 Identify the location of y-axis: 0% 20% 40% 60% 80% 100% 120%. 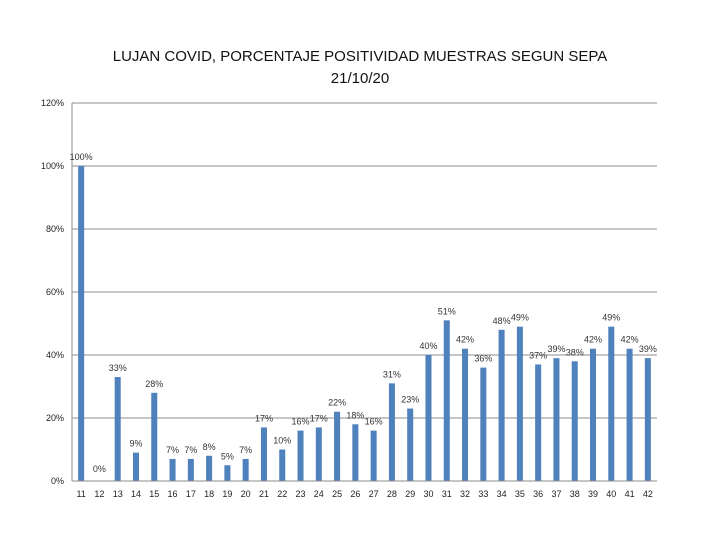
(57, 292).